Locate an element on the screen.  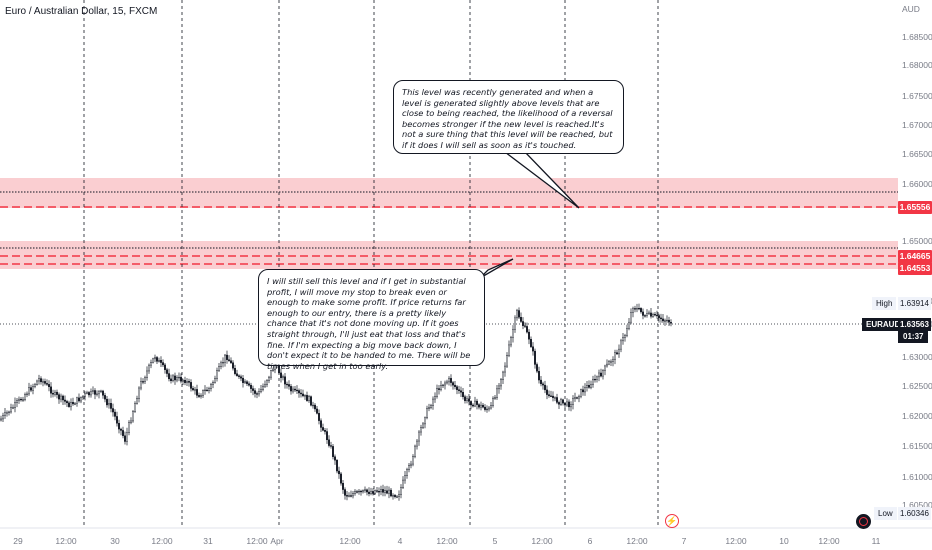
time-tick-label: 4 is located at coordinates (400, 541).